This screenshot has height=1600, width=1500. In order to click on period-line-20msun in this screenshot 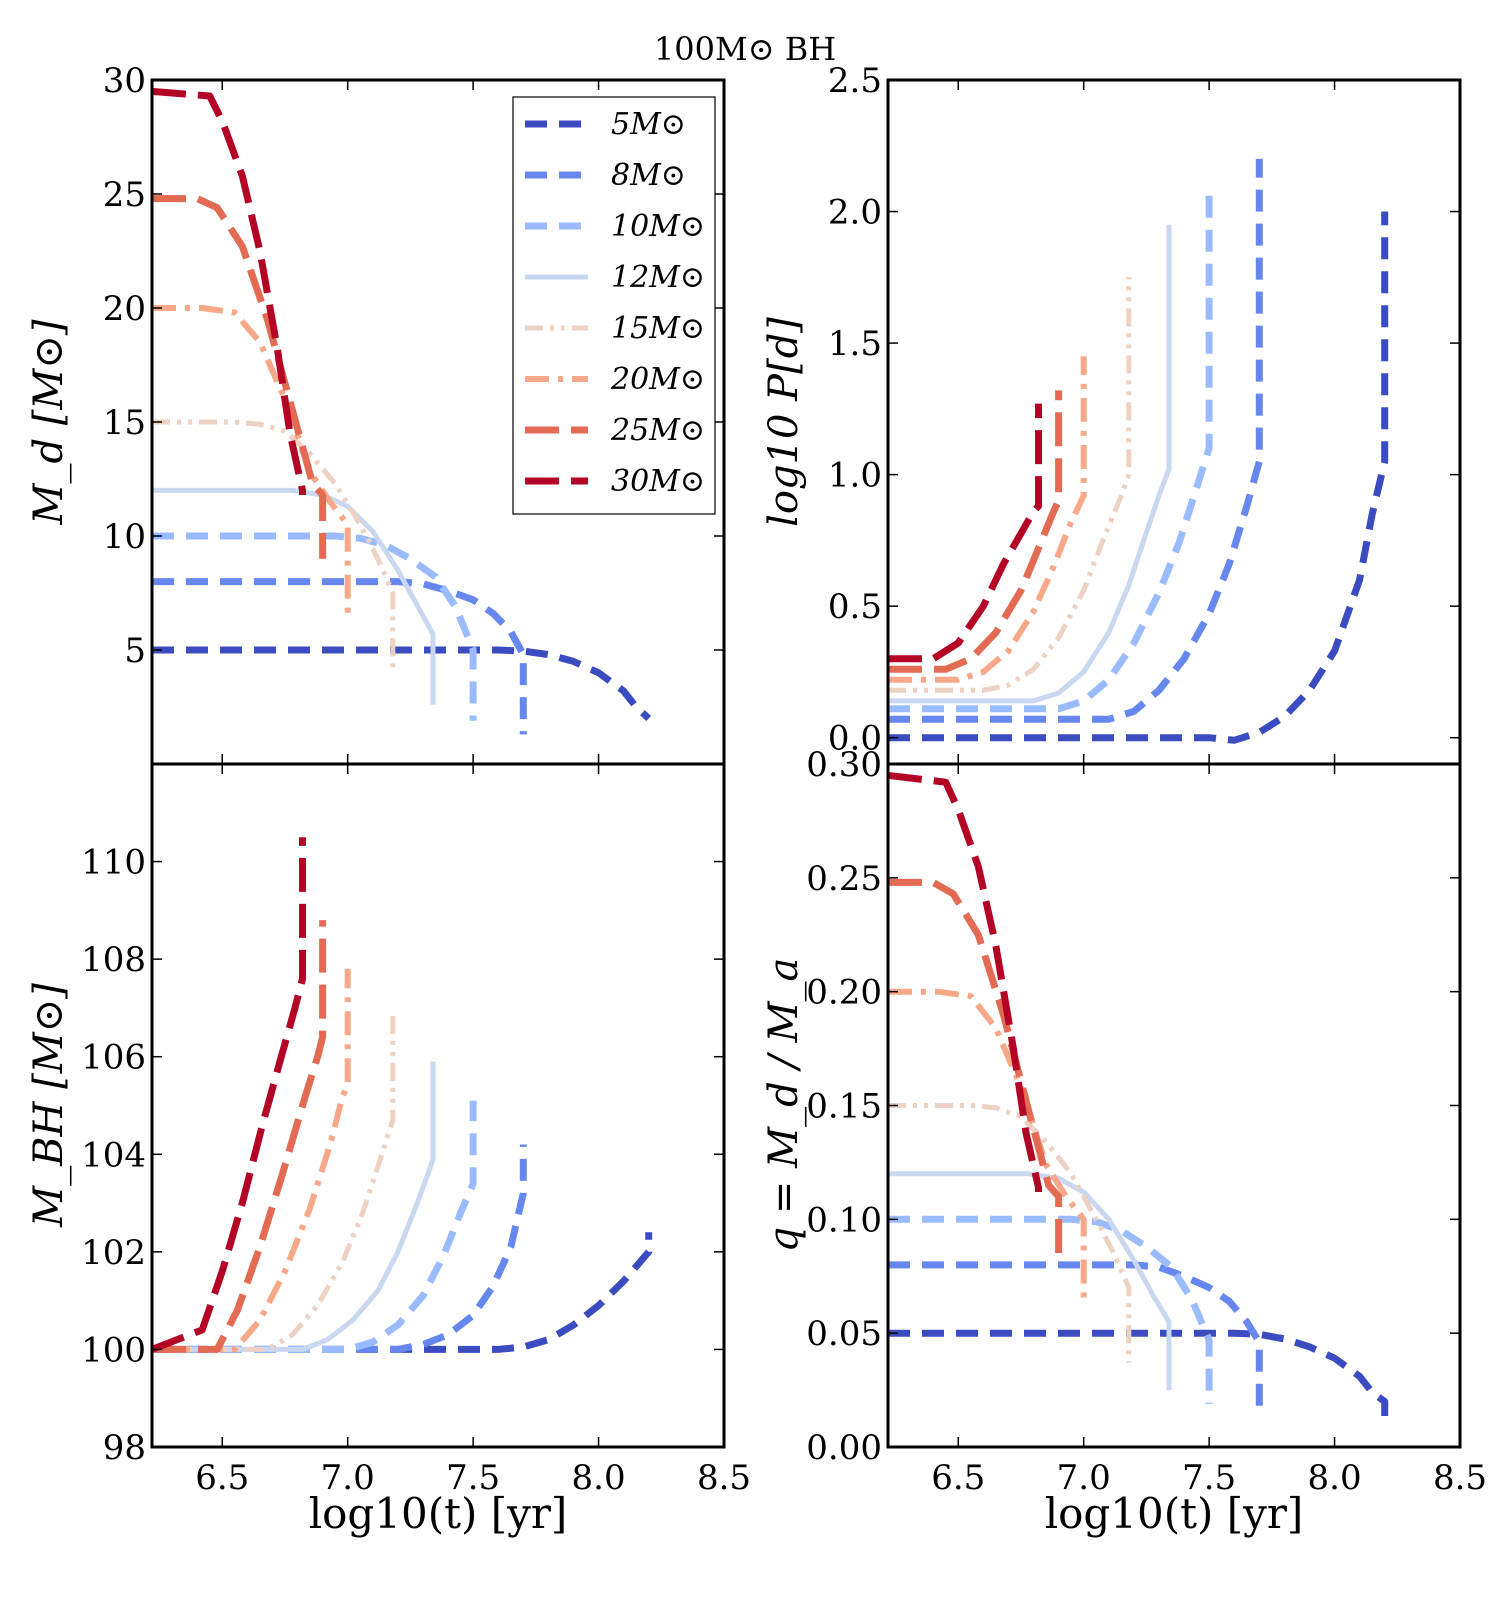, I will do `click(987, 519)`.